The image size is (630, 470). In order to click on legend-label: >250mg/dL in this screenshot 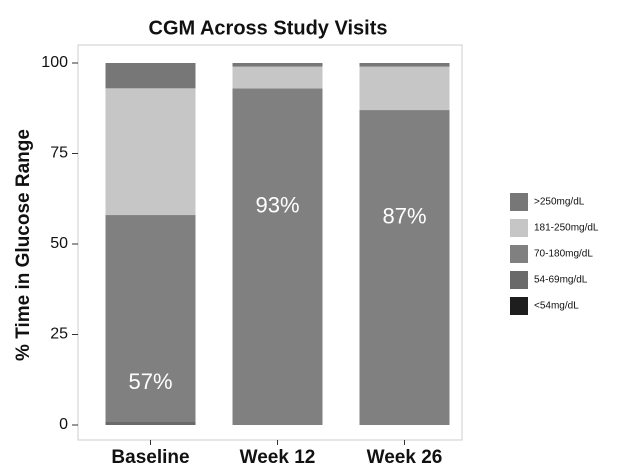, I will do `click(559, 202)`.